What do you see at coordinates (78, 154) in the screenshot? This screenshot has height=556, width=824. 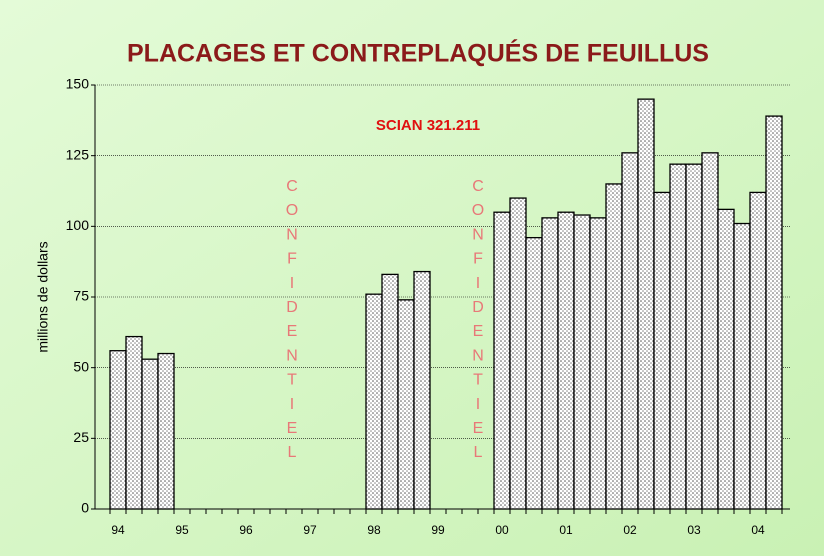 I see `y-tick-label: 125` at bounding box center [78, 154].